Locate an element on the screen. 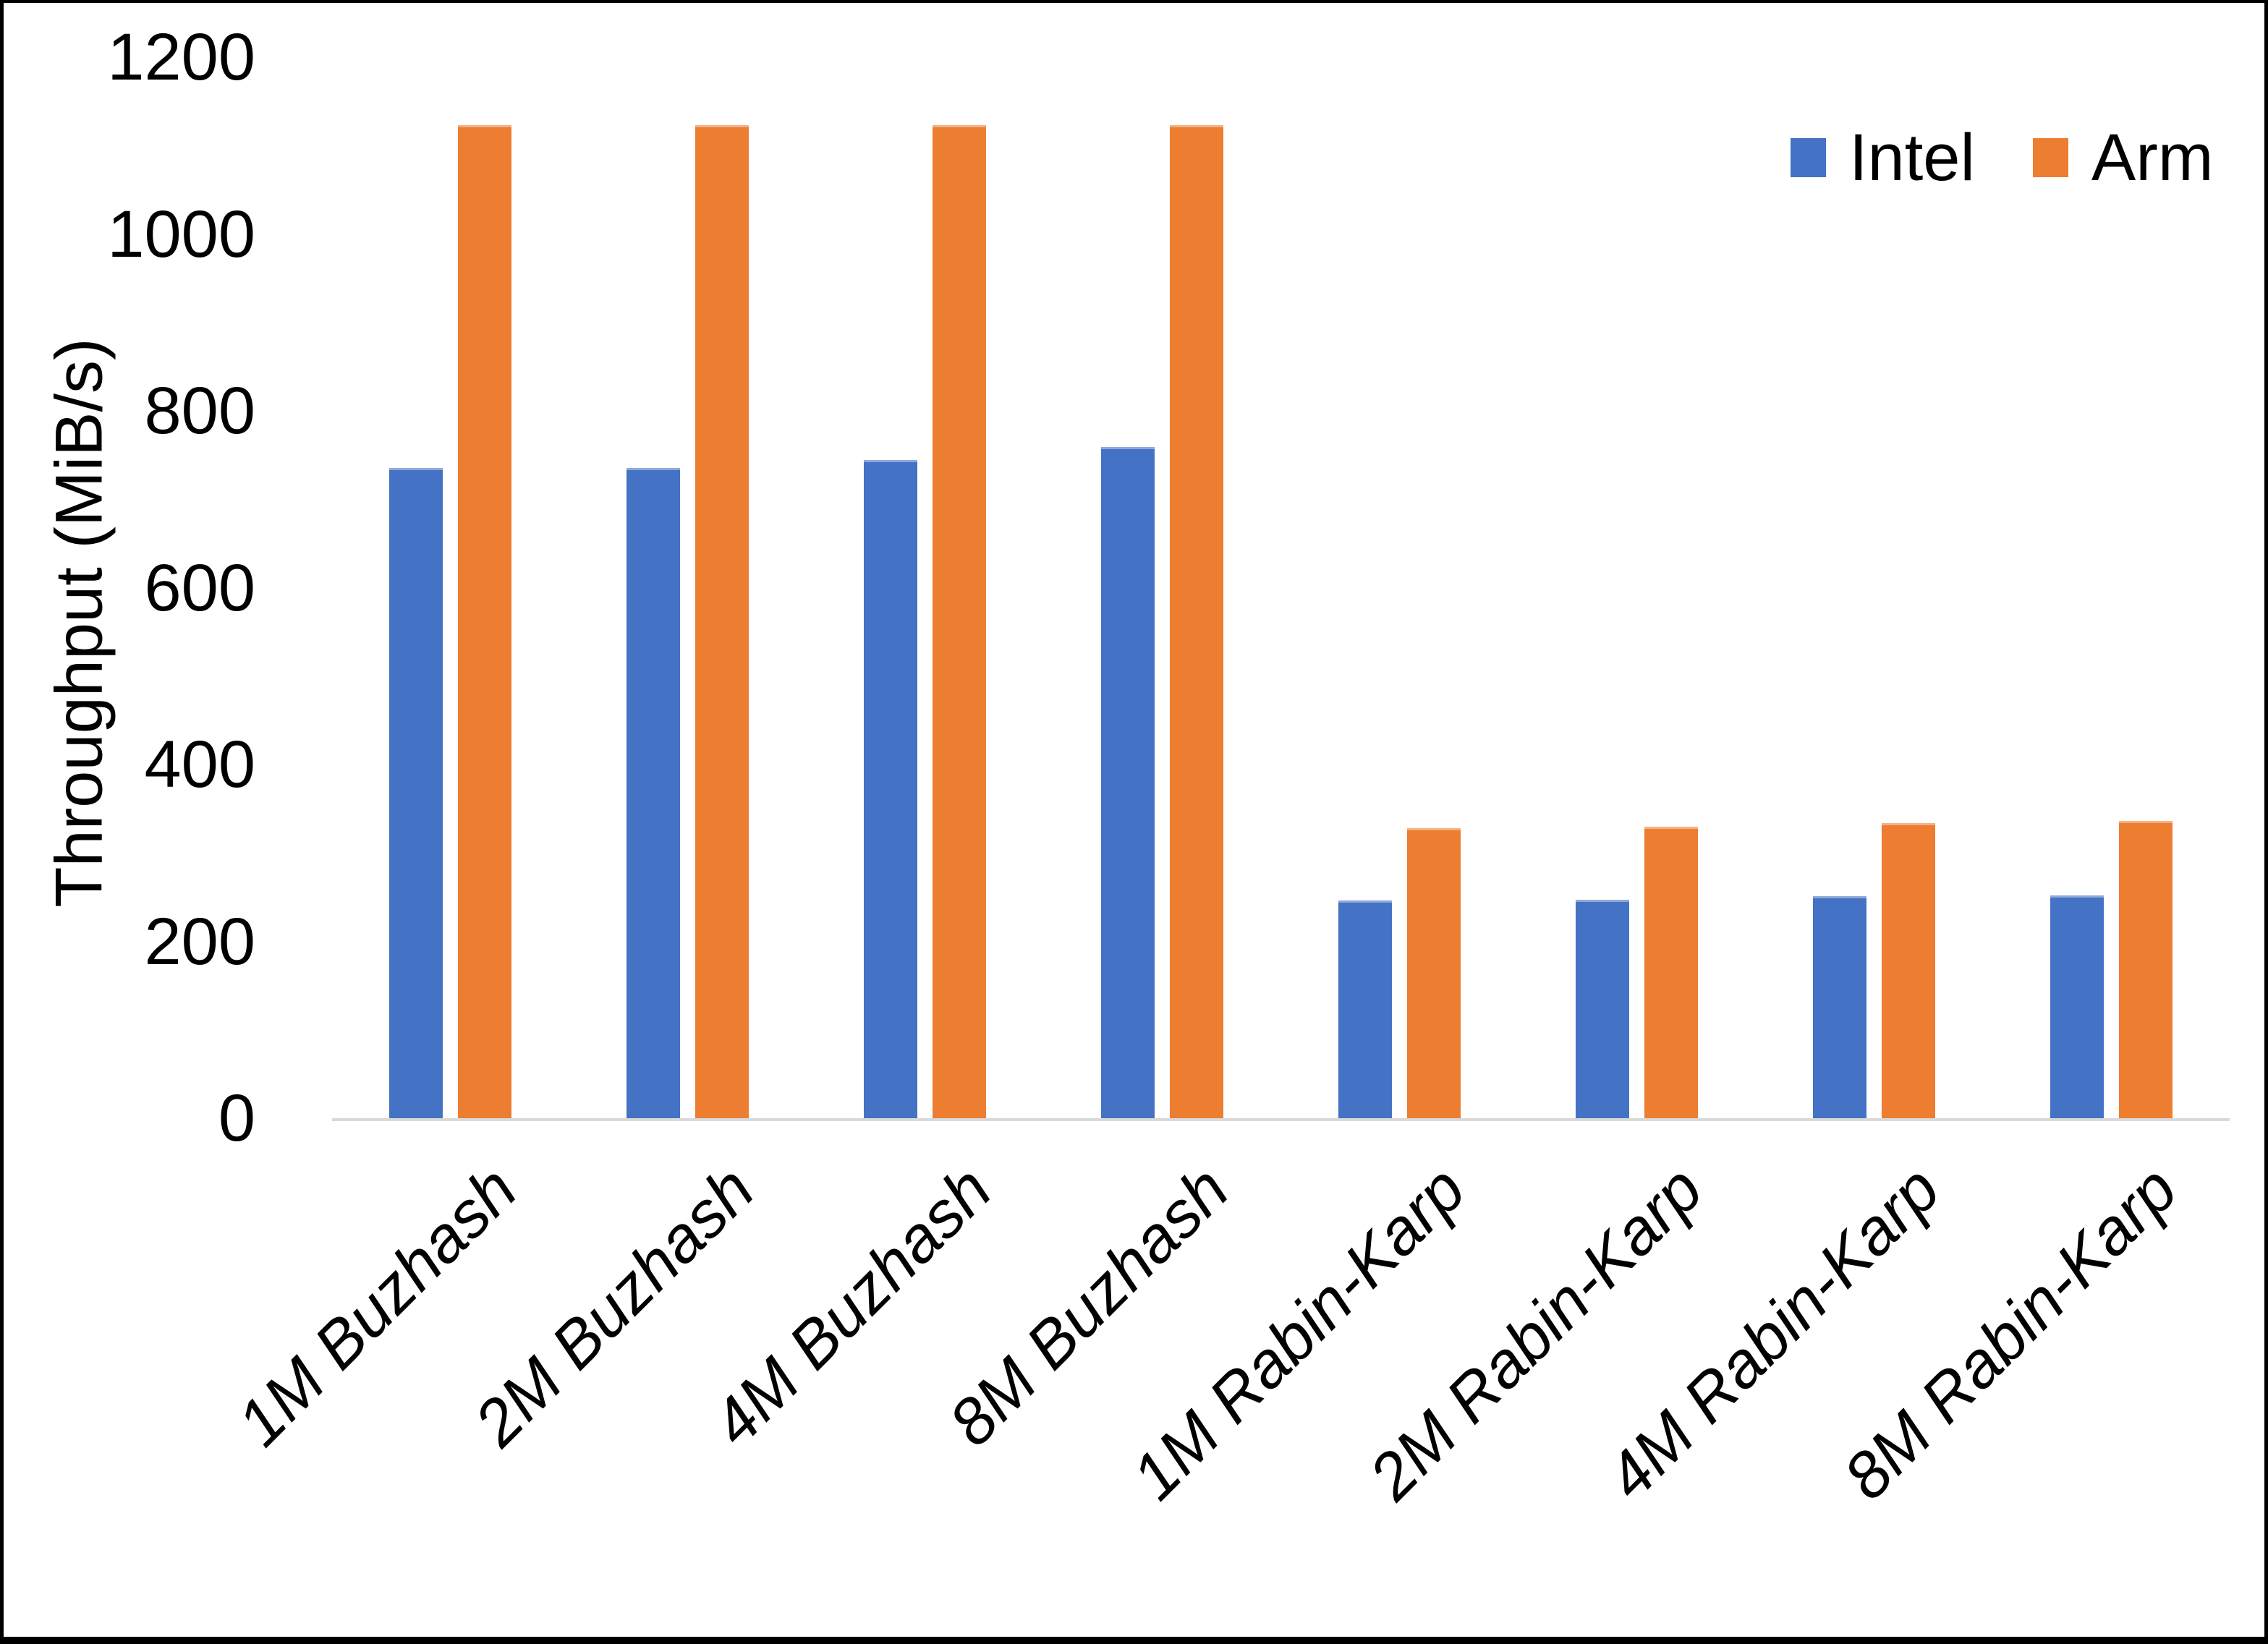 This screenshot has width=2268, height=1644. legend-label: Arm is located at coordinates (2152, 158).